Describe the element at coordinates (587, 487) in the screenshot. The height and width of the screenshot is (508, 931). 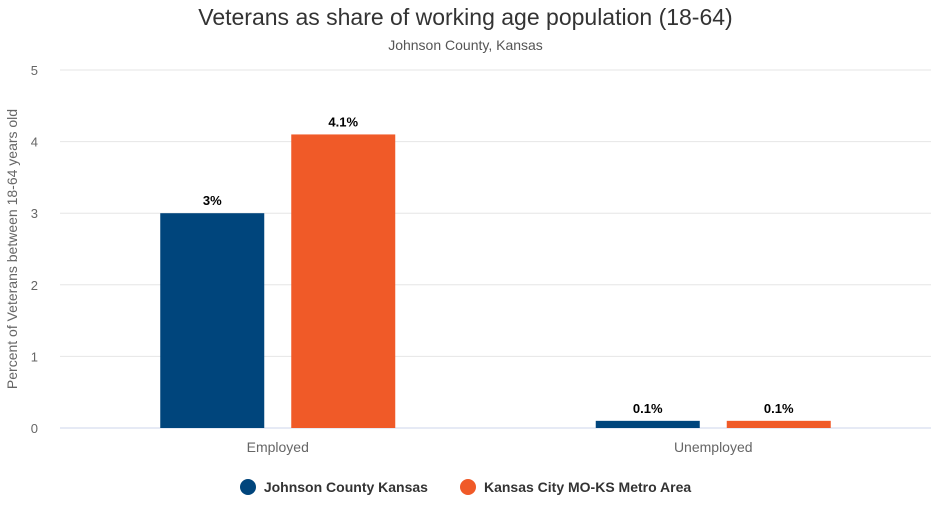
I see `legend-label: Kansas City MO-KS Metro Area` at that location.